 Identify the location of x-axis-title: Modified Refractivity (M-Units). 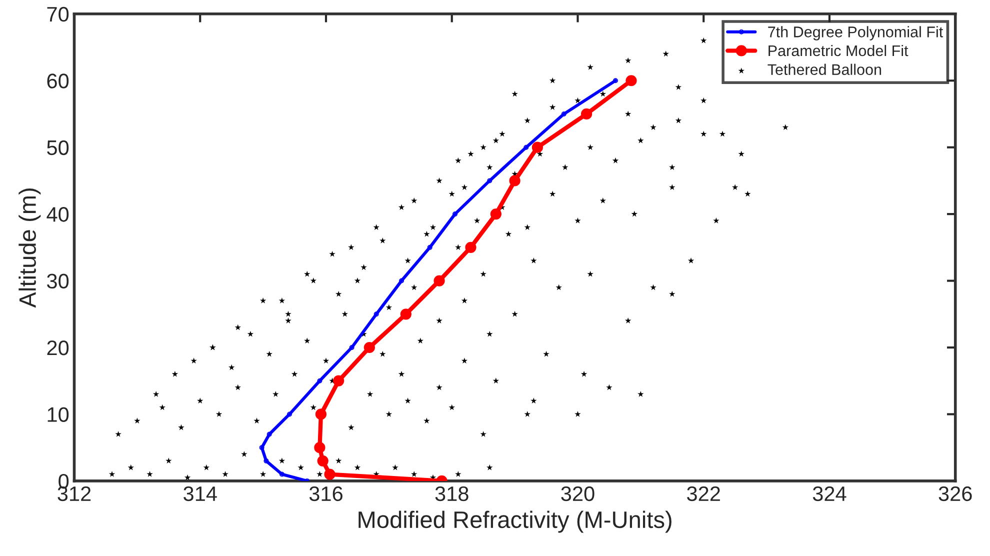
(515, 521).